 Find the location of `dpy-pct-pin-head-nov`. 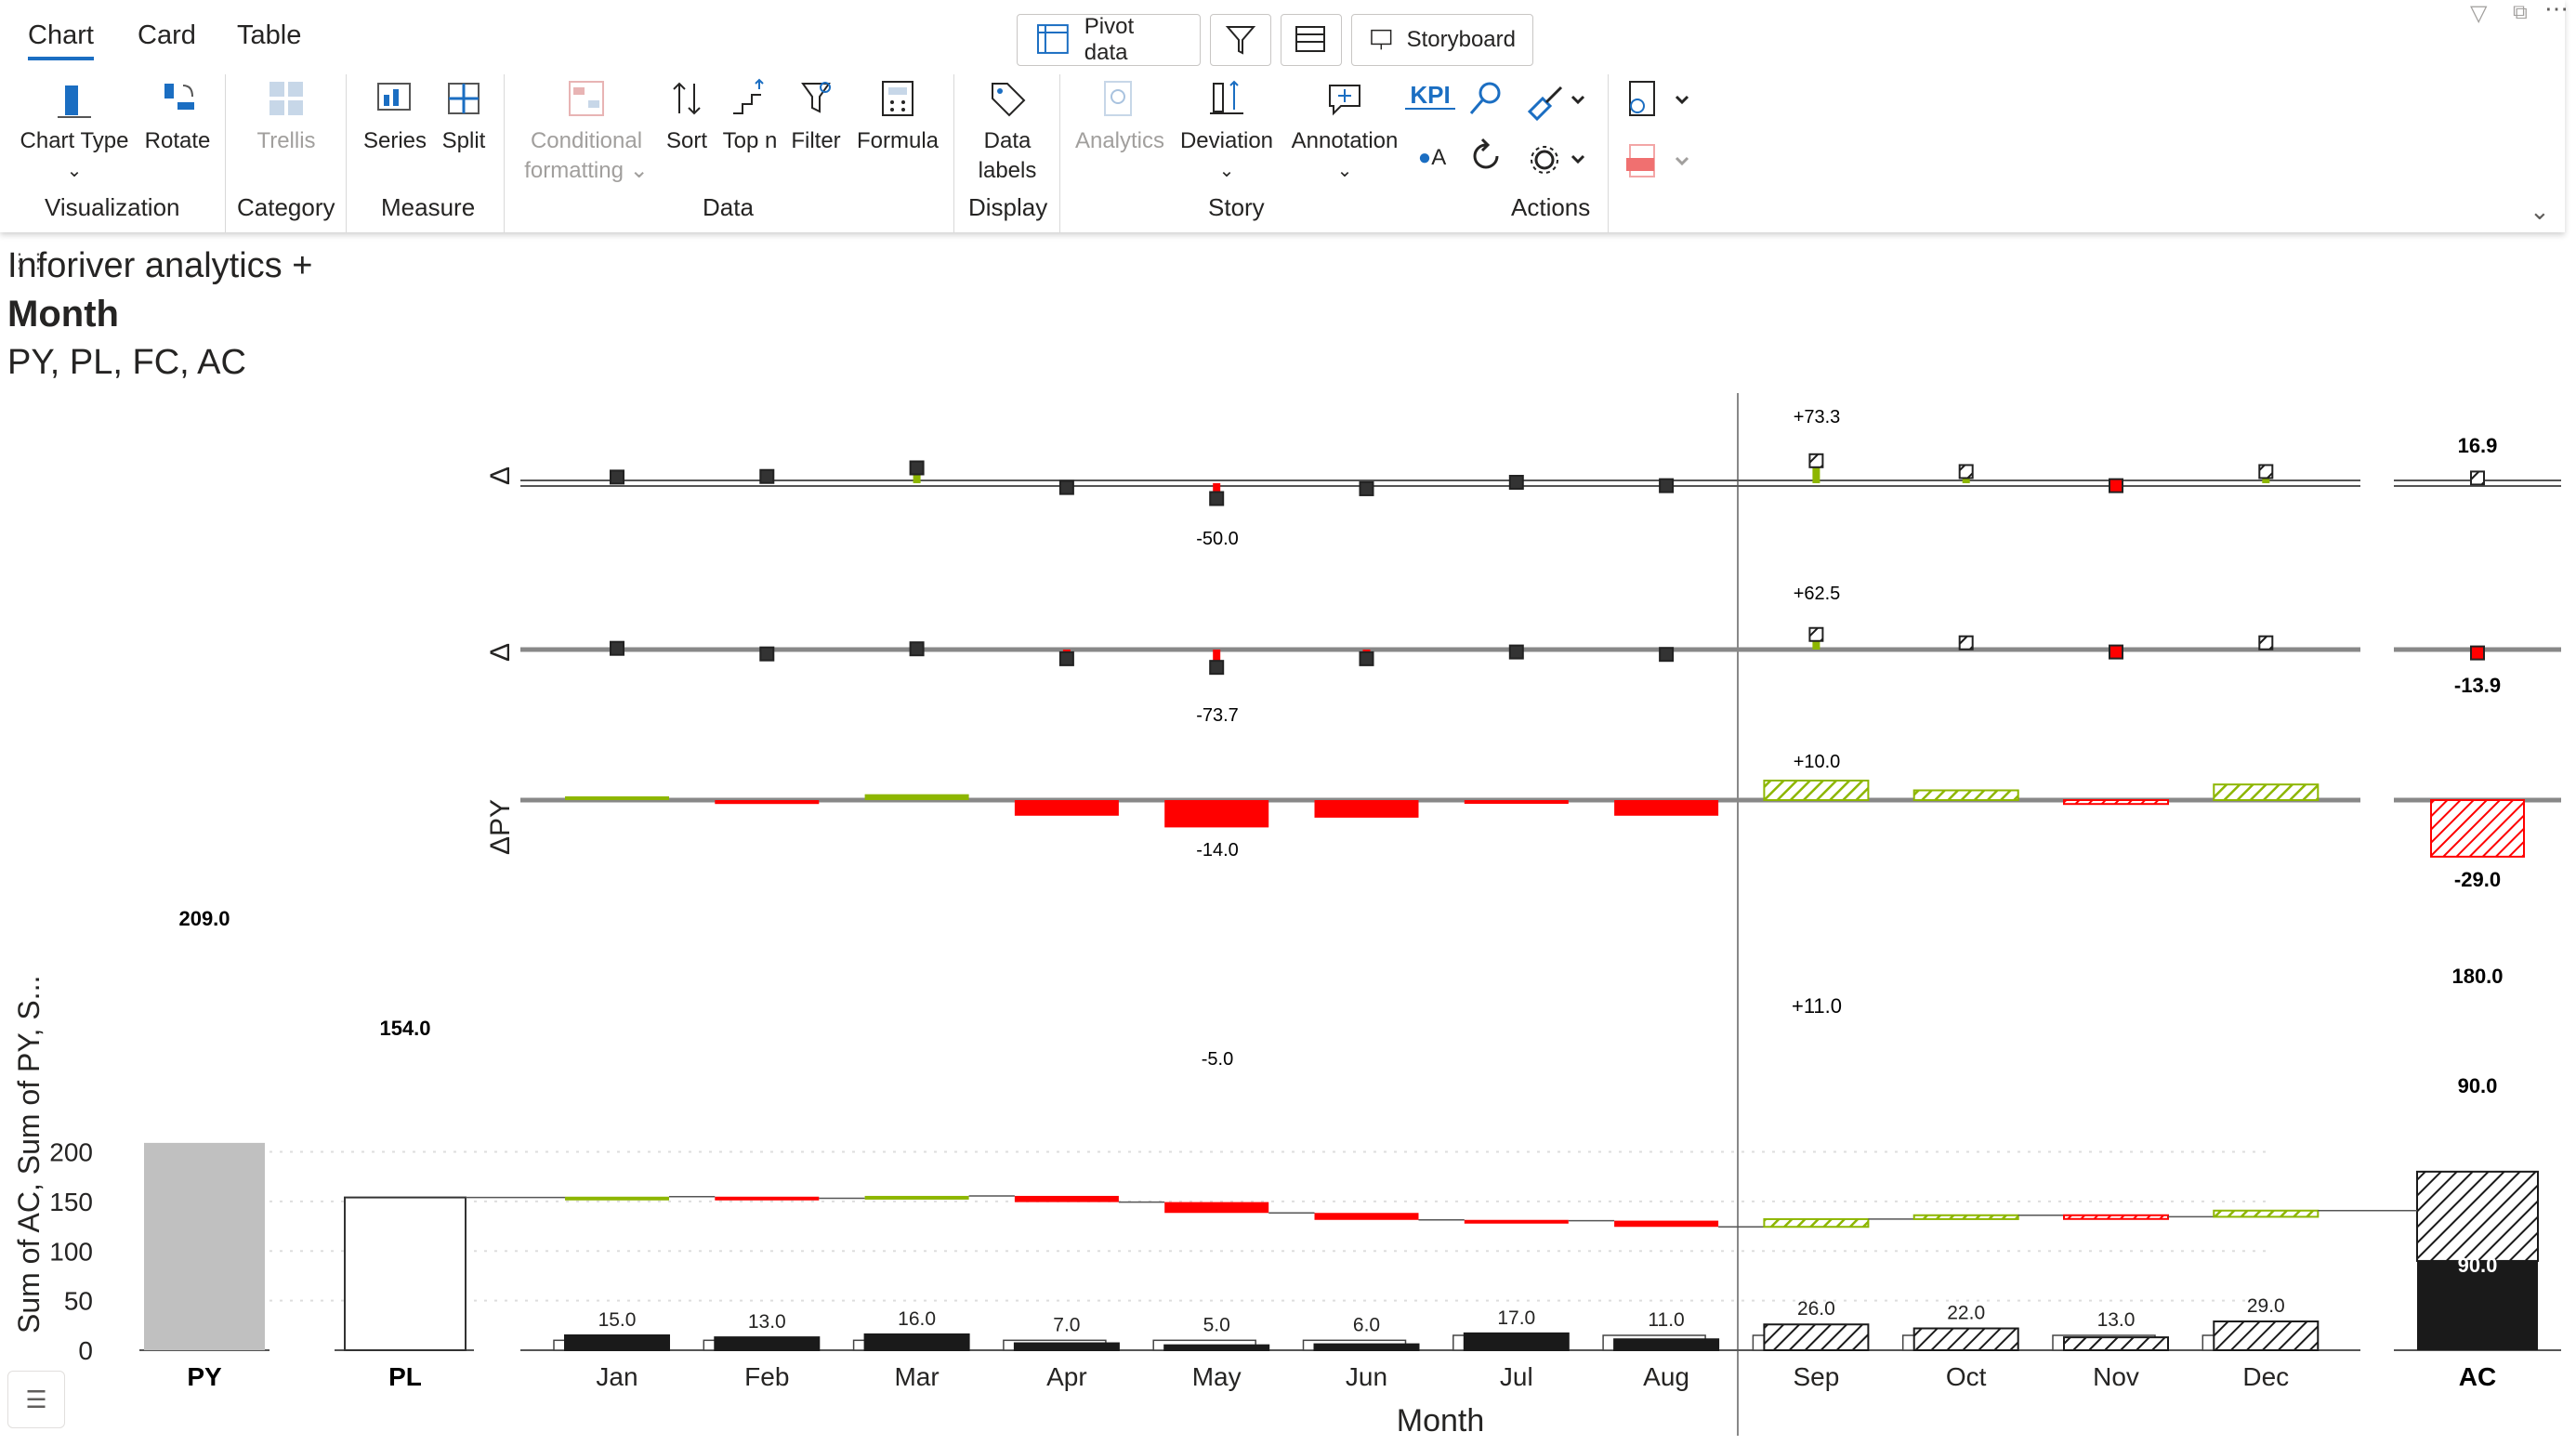

dpy-pct-pin-head-nov is located at coordinates (2116, 485).